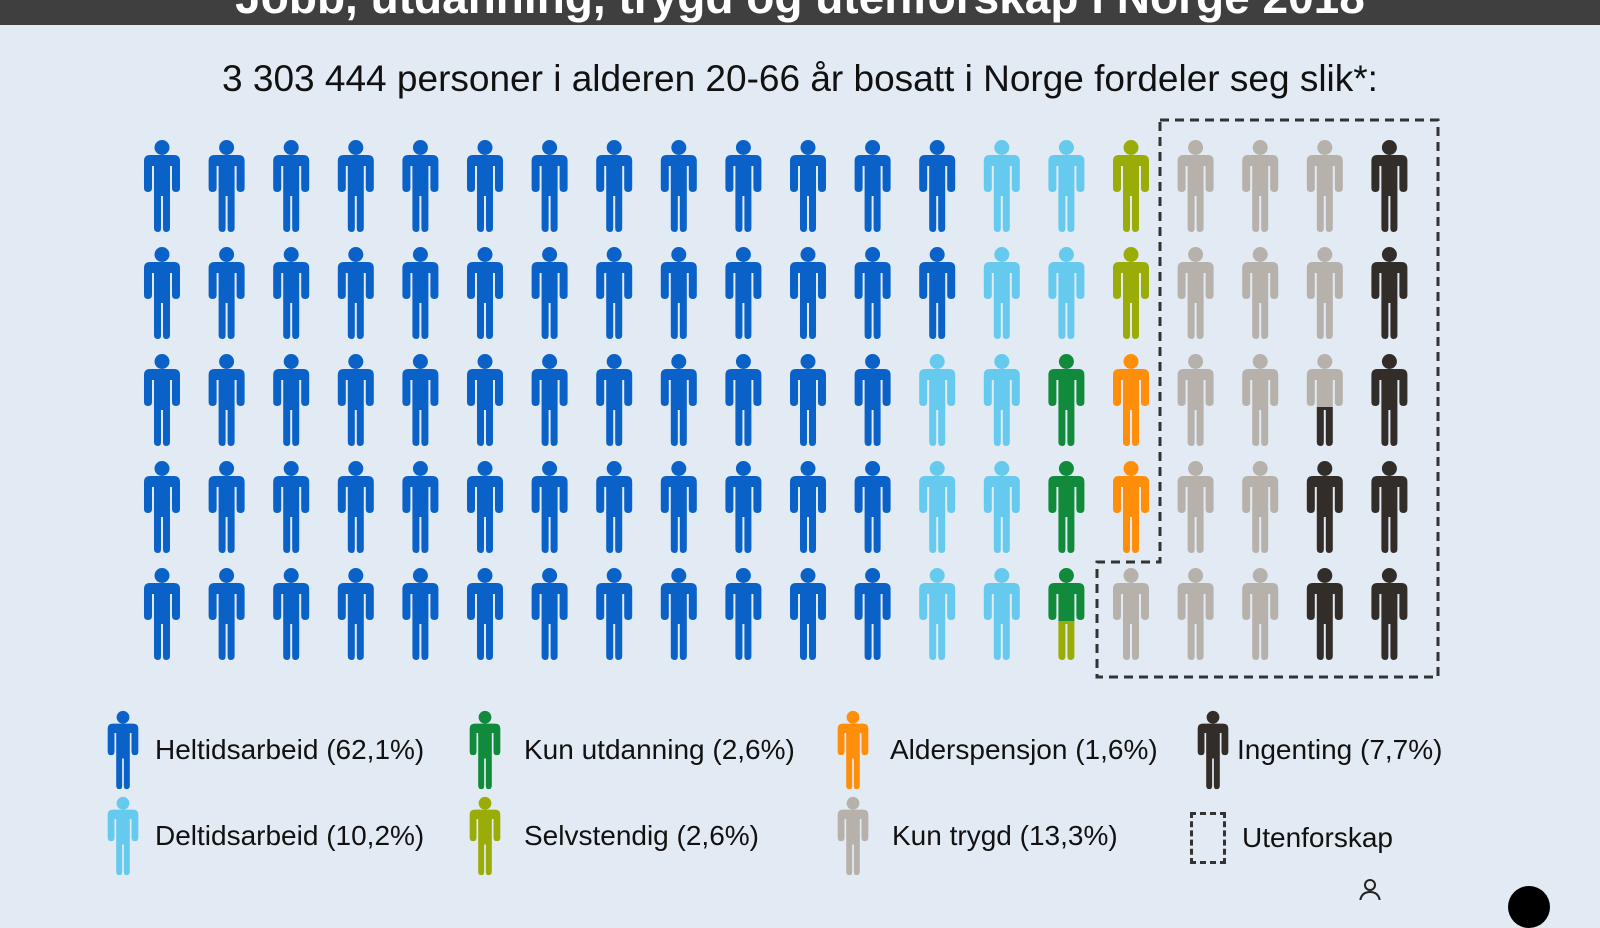 Image resolution: width=1600 pixels, height=928 pixels. What do you see at coordinates (808, 293) in the screenshot?
I see `person-icon-r2-c11` at bounding box center [808, 293].